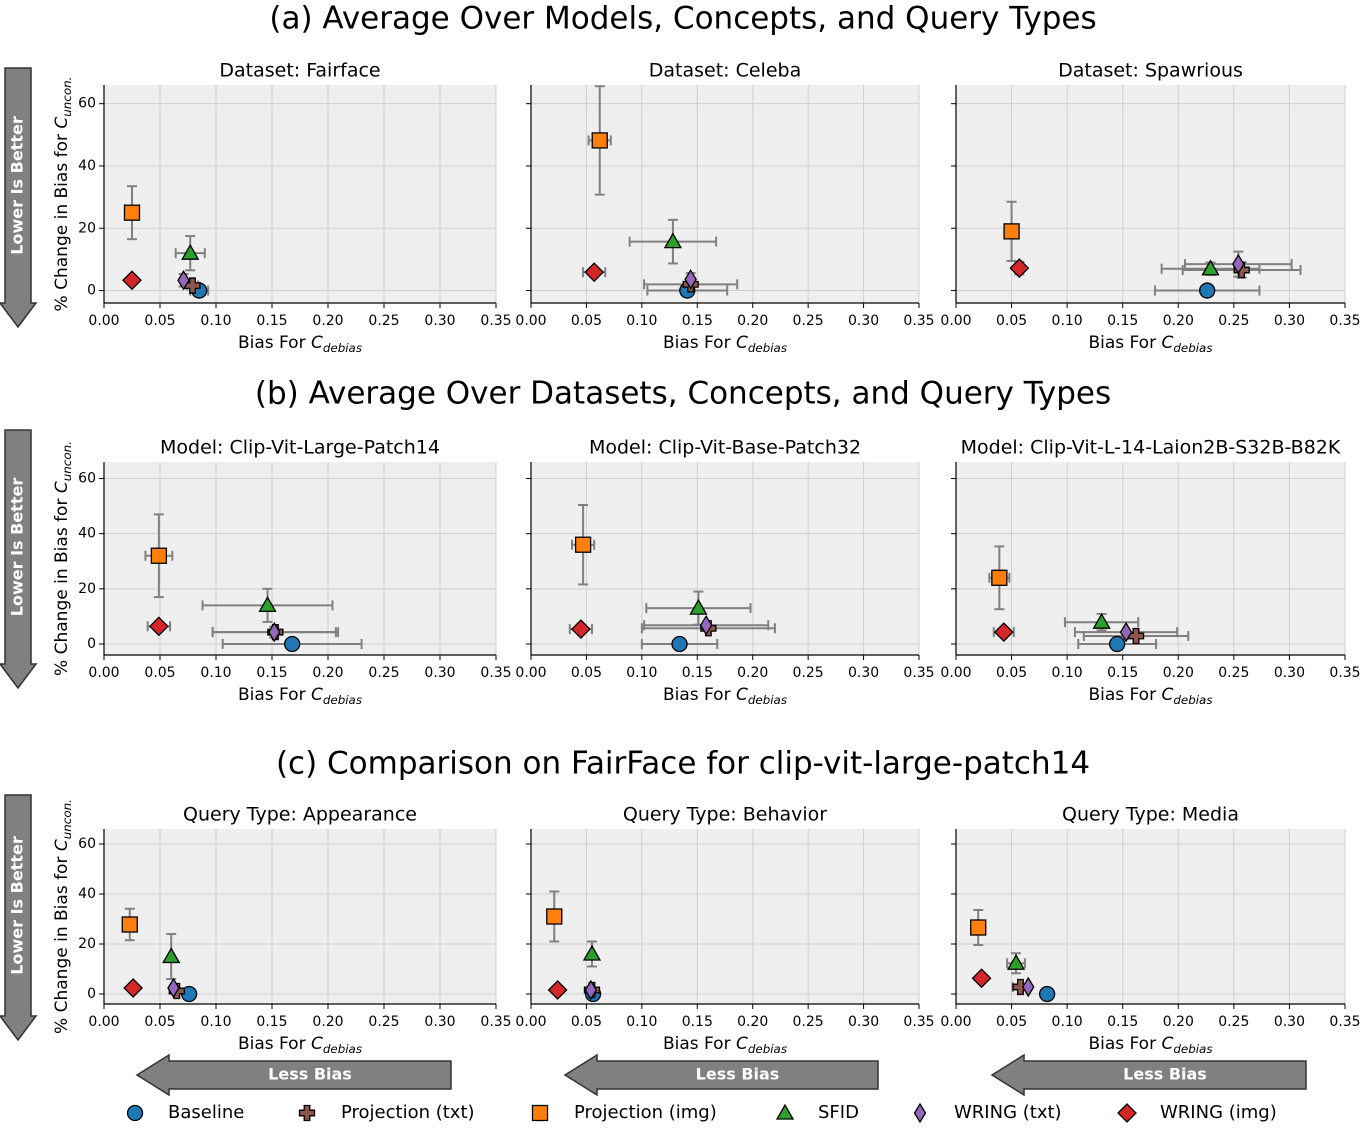 This screenshot has width=1367, height=1128. What do you see at coordinates (87, 944) in the screenshot?
I see `y-tick-label: 20` at bounding box center [87, 944].